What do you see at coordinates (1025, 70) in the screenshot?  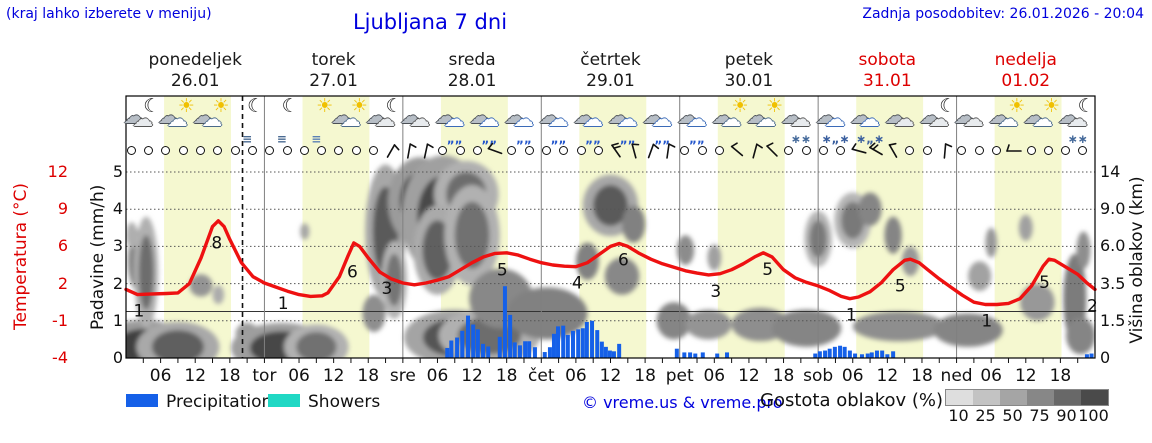 I see `day-header: nedelja 01.02` at bounding box center [1025, 70].